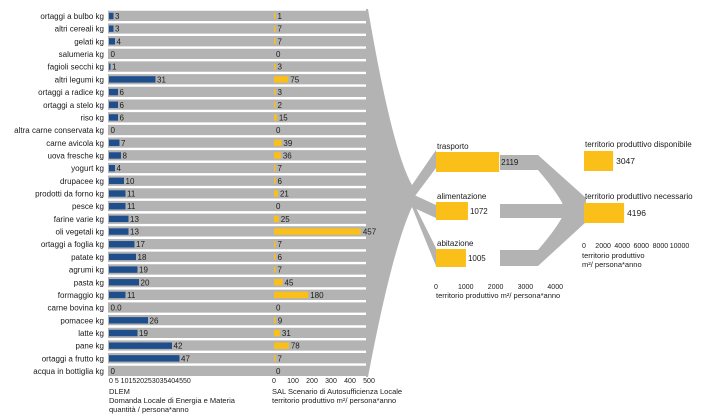 The width and height of the screenshot is (701, 416). I want to click on flow-to-totals, so click(543, 210).